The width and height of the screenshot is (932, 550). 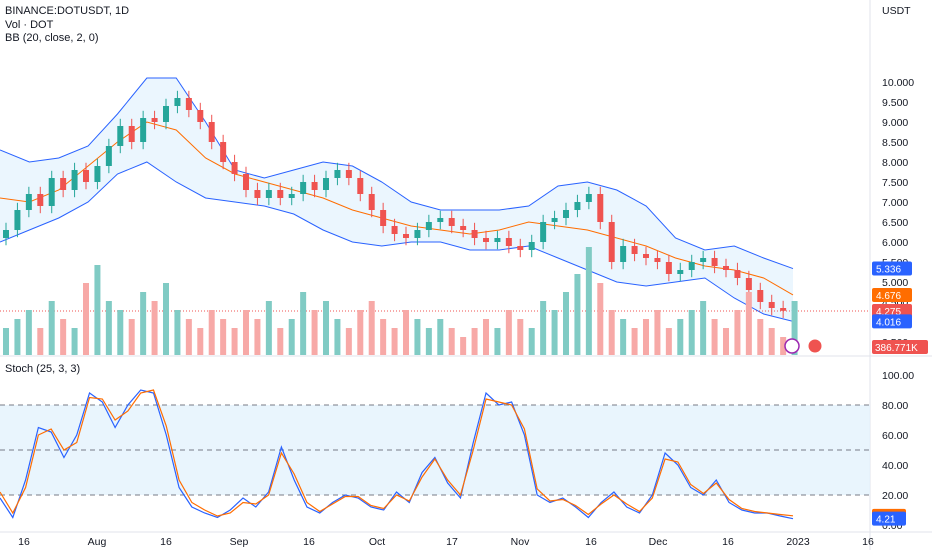 What do you see at coordinates (43, 369) in the screenshot?
I see `stoch-legend: Stoch (25, 3, 3)` at bounding box center [43, 369].